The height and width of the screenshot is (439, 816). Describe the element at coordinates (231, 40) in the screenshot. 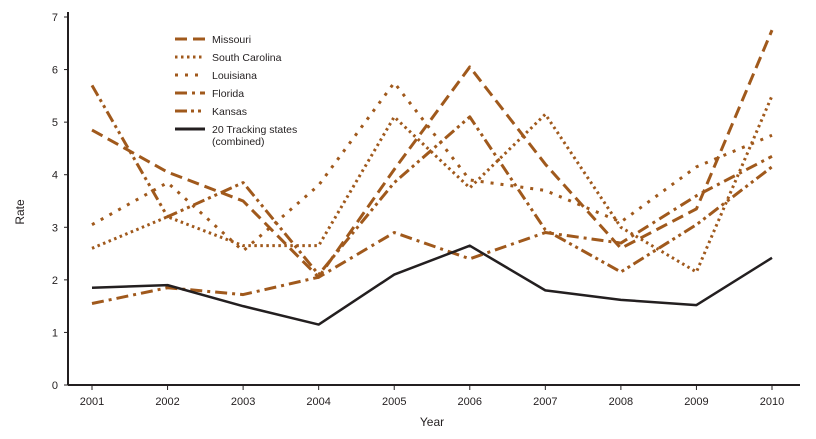

I see `legend-label: Missouri` at that location.